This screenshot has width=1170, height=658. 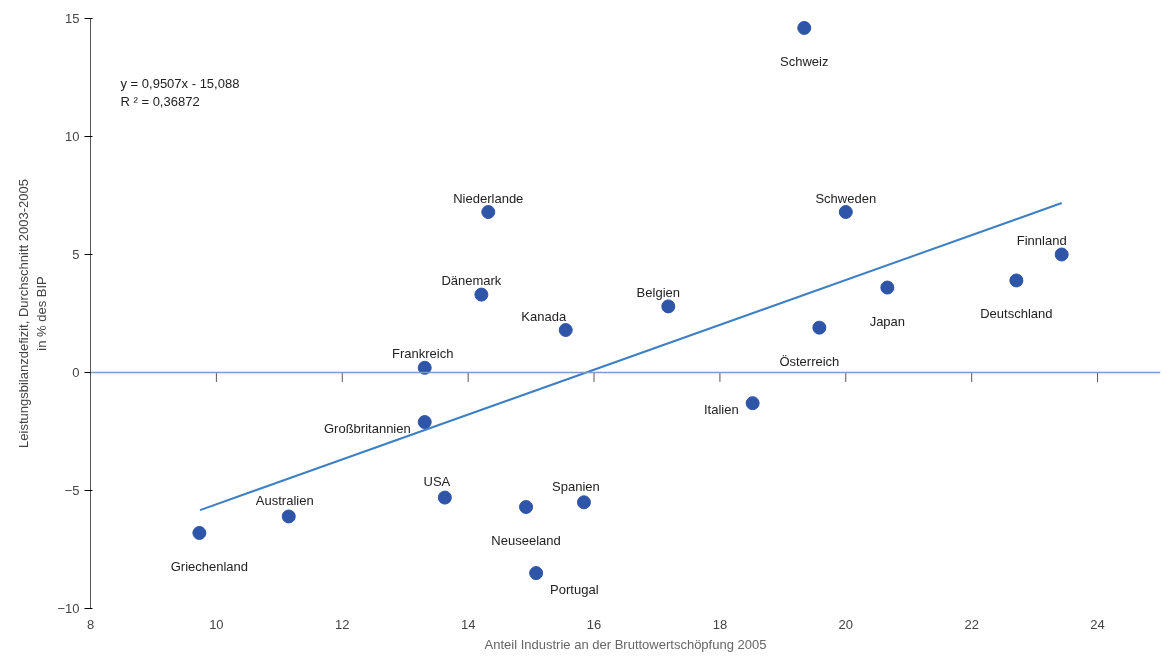 I want to click on y-tick-label: −5, so click(x=72, y=490).